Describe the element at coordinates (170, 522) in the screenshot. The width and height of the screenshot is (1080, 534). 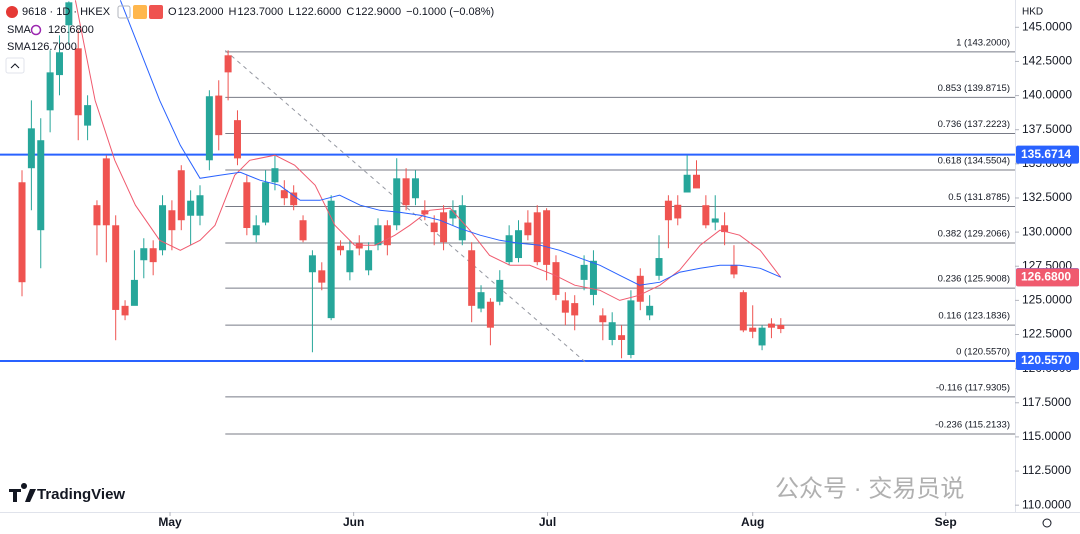
I see `x-tick-label: May` at that location.